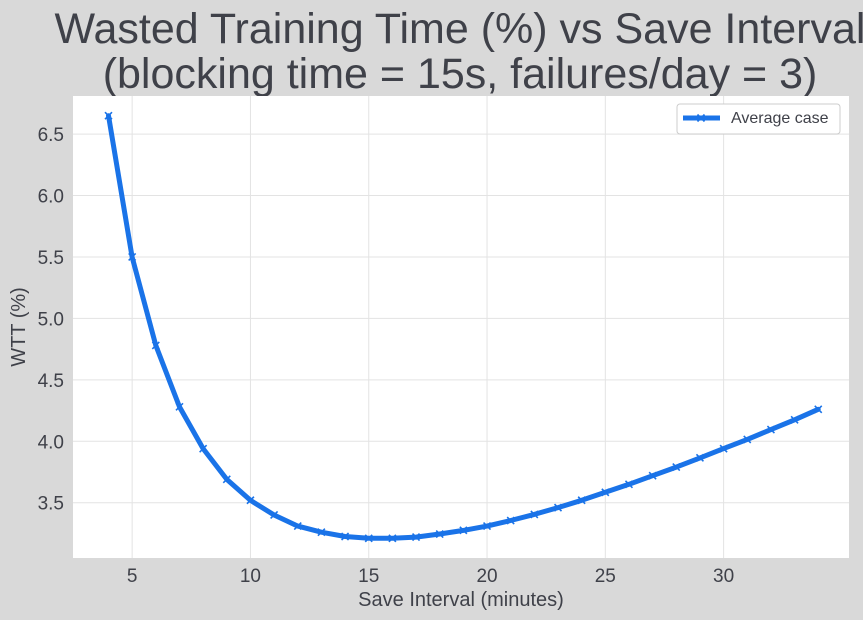 This screenshot has height=620, width=863. What do you see at coordinates (368, 576) in the screenshot?
I see `x-tick-label: 15` at bounding box center [368, 576].